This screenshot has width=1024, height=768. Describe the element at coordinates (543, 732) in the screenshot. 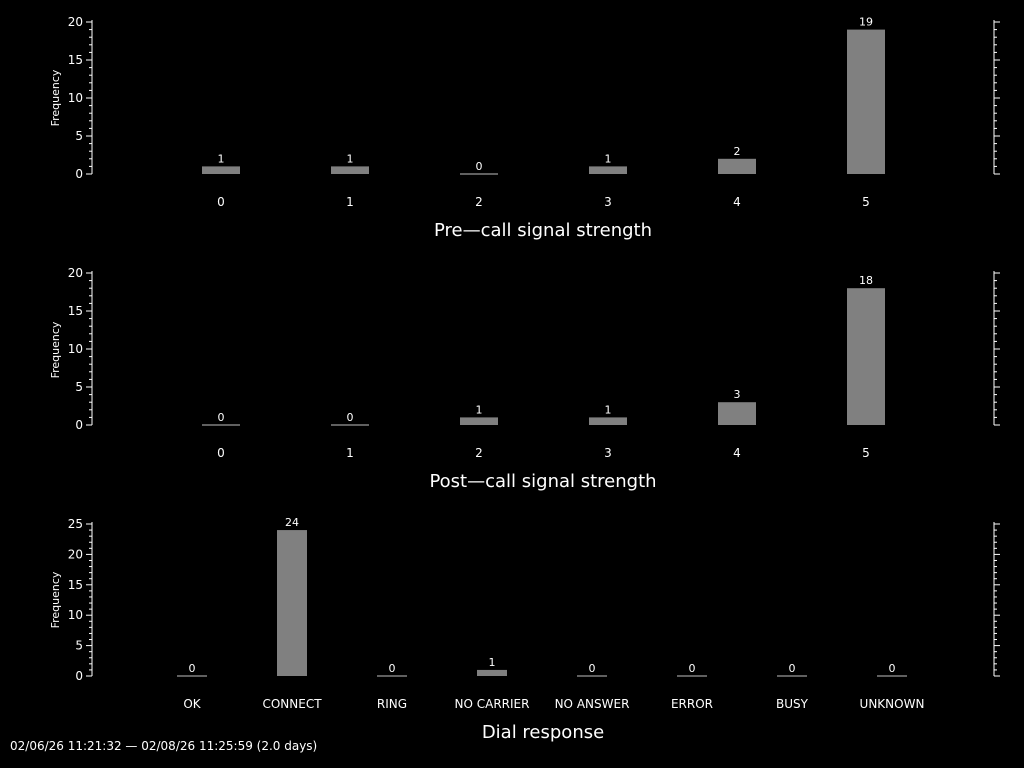

I see `x-axis-label: Dial response` at that location.